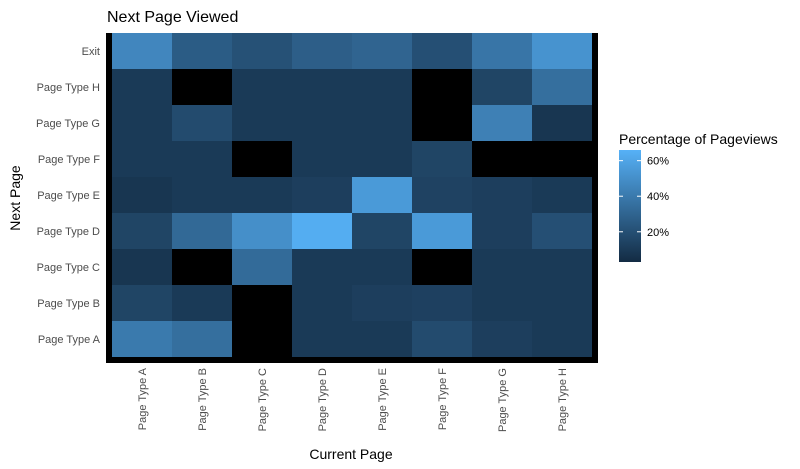 This screenshot has height=469, width=800. I want to click on x-tick-label: Page Type A, so click(143, 398).